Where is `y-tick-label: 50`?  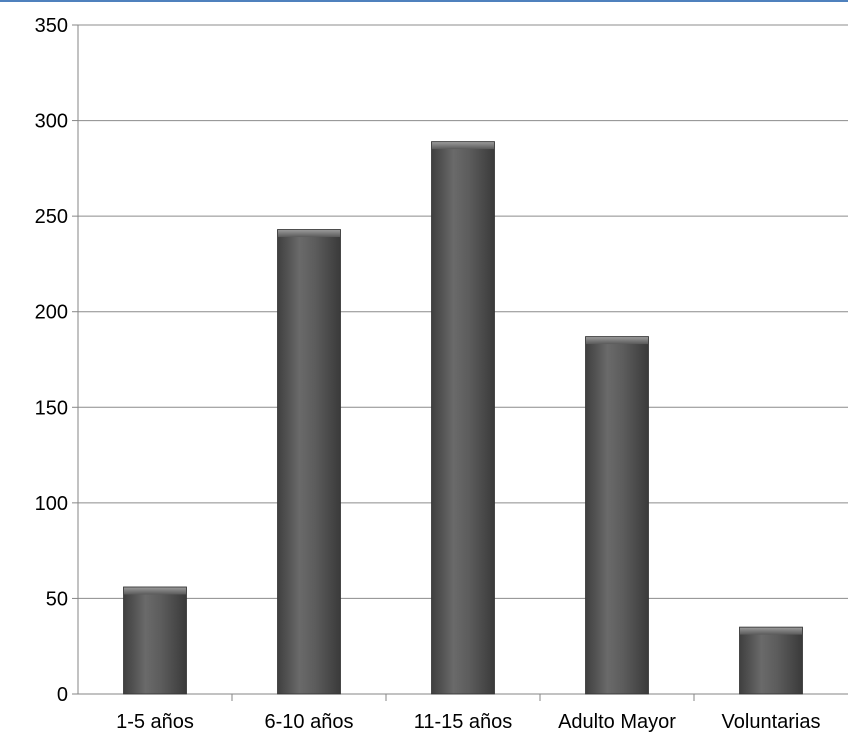
y-tick-label: 50 is located at coordinates (57, 599).